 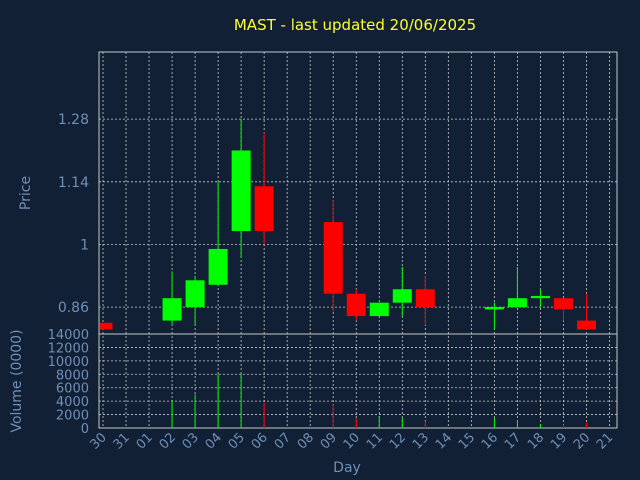 What do you see at coordinates (73, 308) in the screenshot?
I see `price-tick-label: 0.86` at bounding box center [73, 308].